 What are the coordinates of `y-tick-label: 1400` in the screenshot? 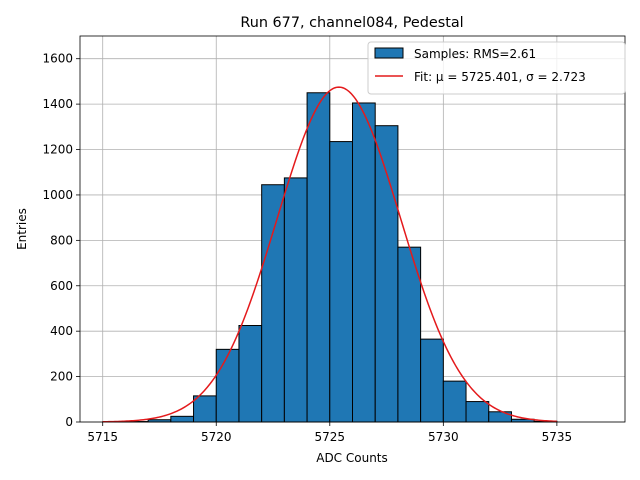 It's located at (57, 104).